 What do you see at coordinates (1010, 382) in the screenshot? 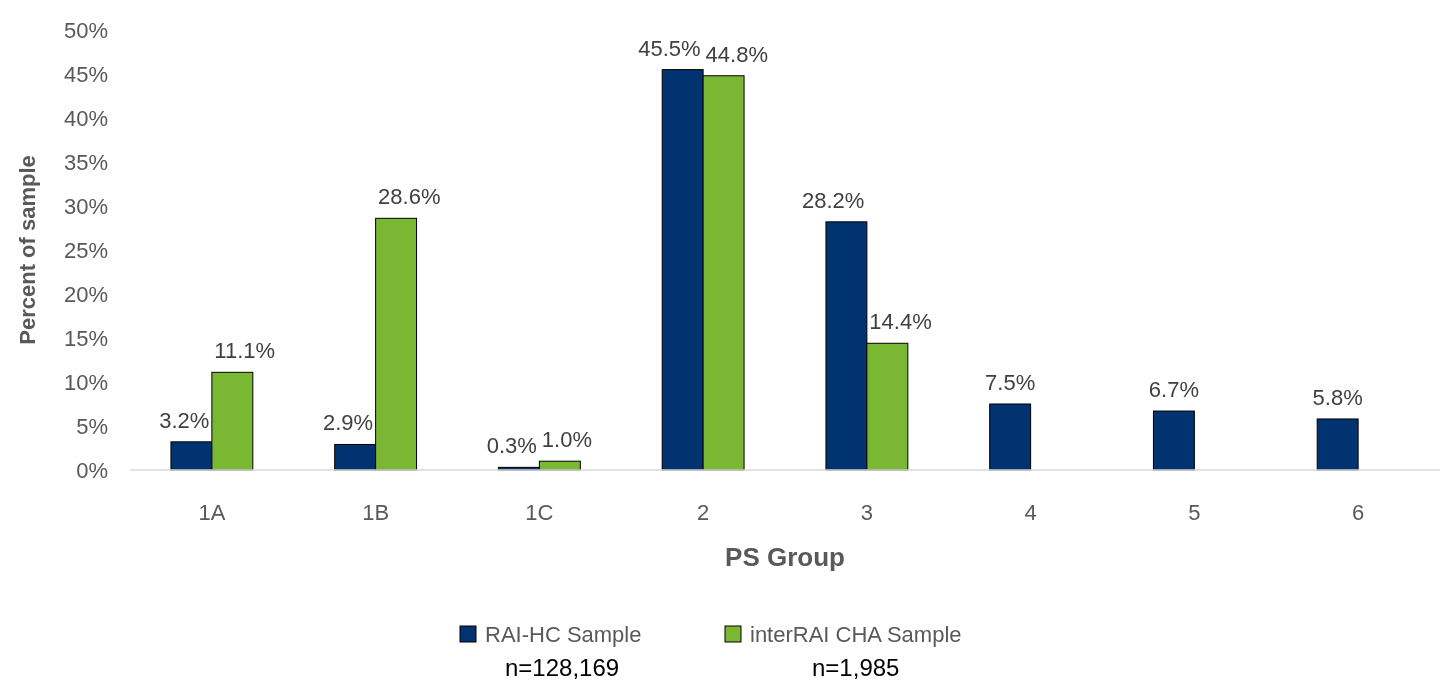
I see `data-label: 7.5%` at bounding box center [1010, 382].